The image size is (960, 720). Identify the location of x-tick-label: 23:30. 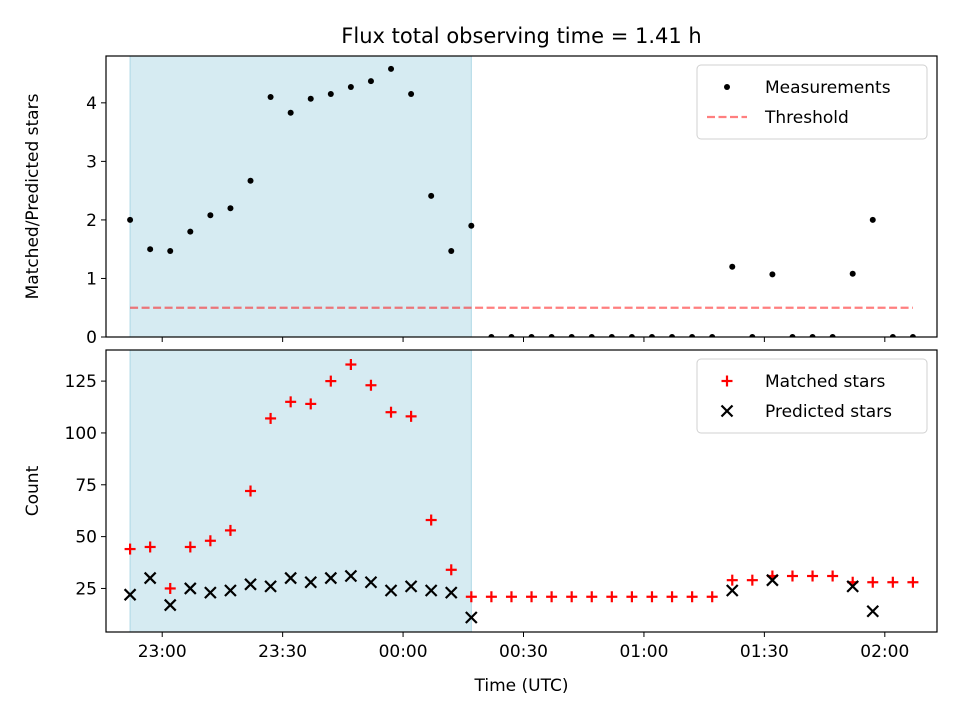
(282, 652).